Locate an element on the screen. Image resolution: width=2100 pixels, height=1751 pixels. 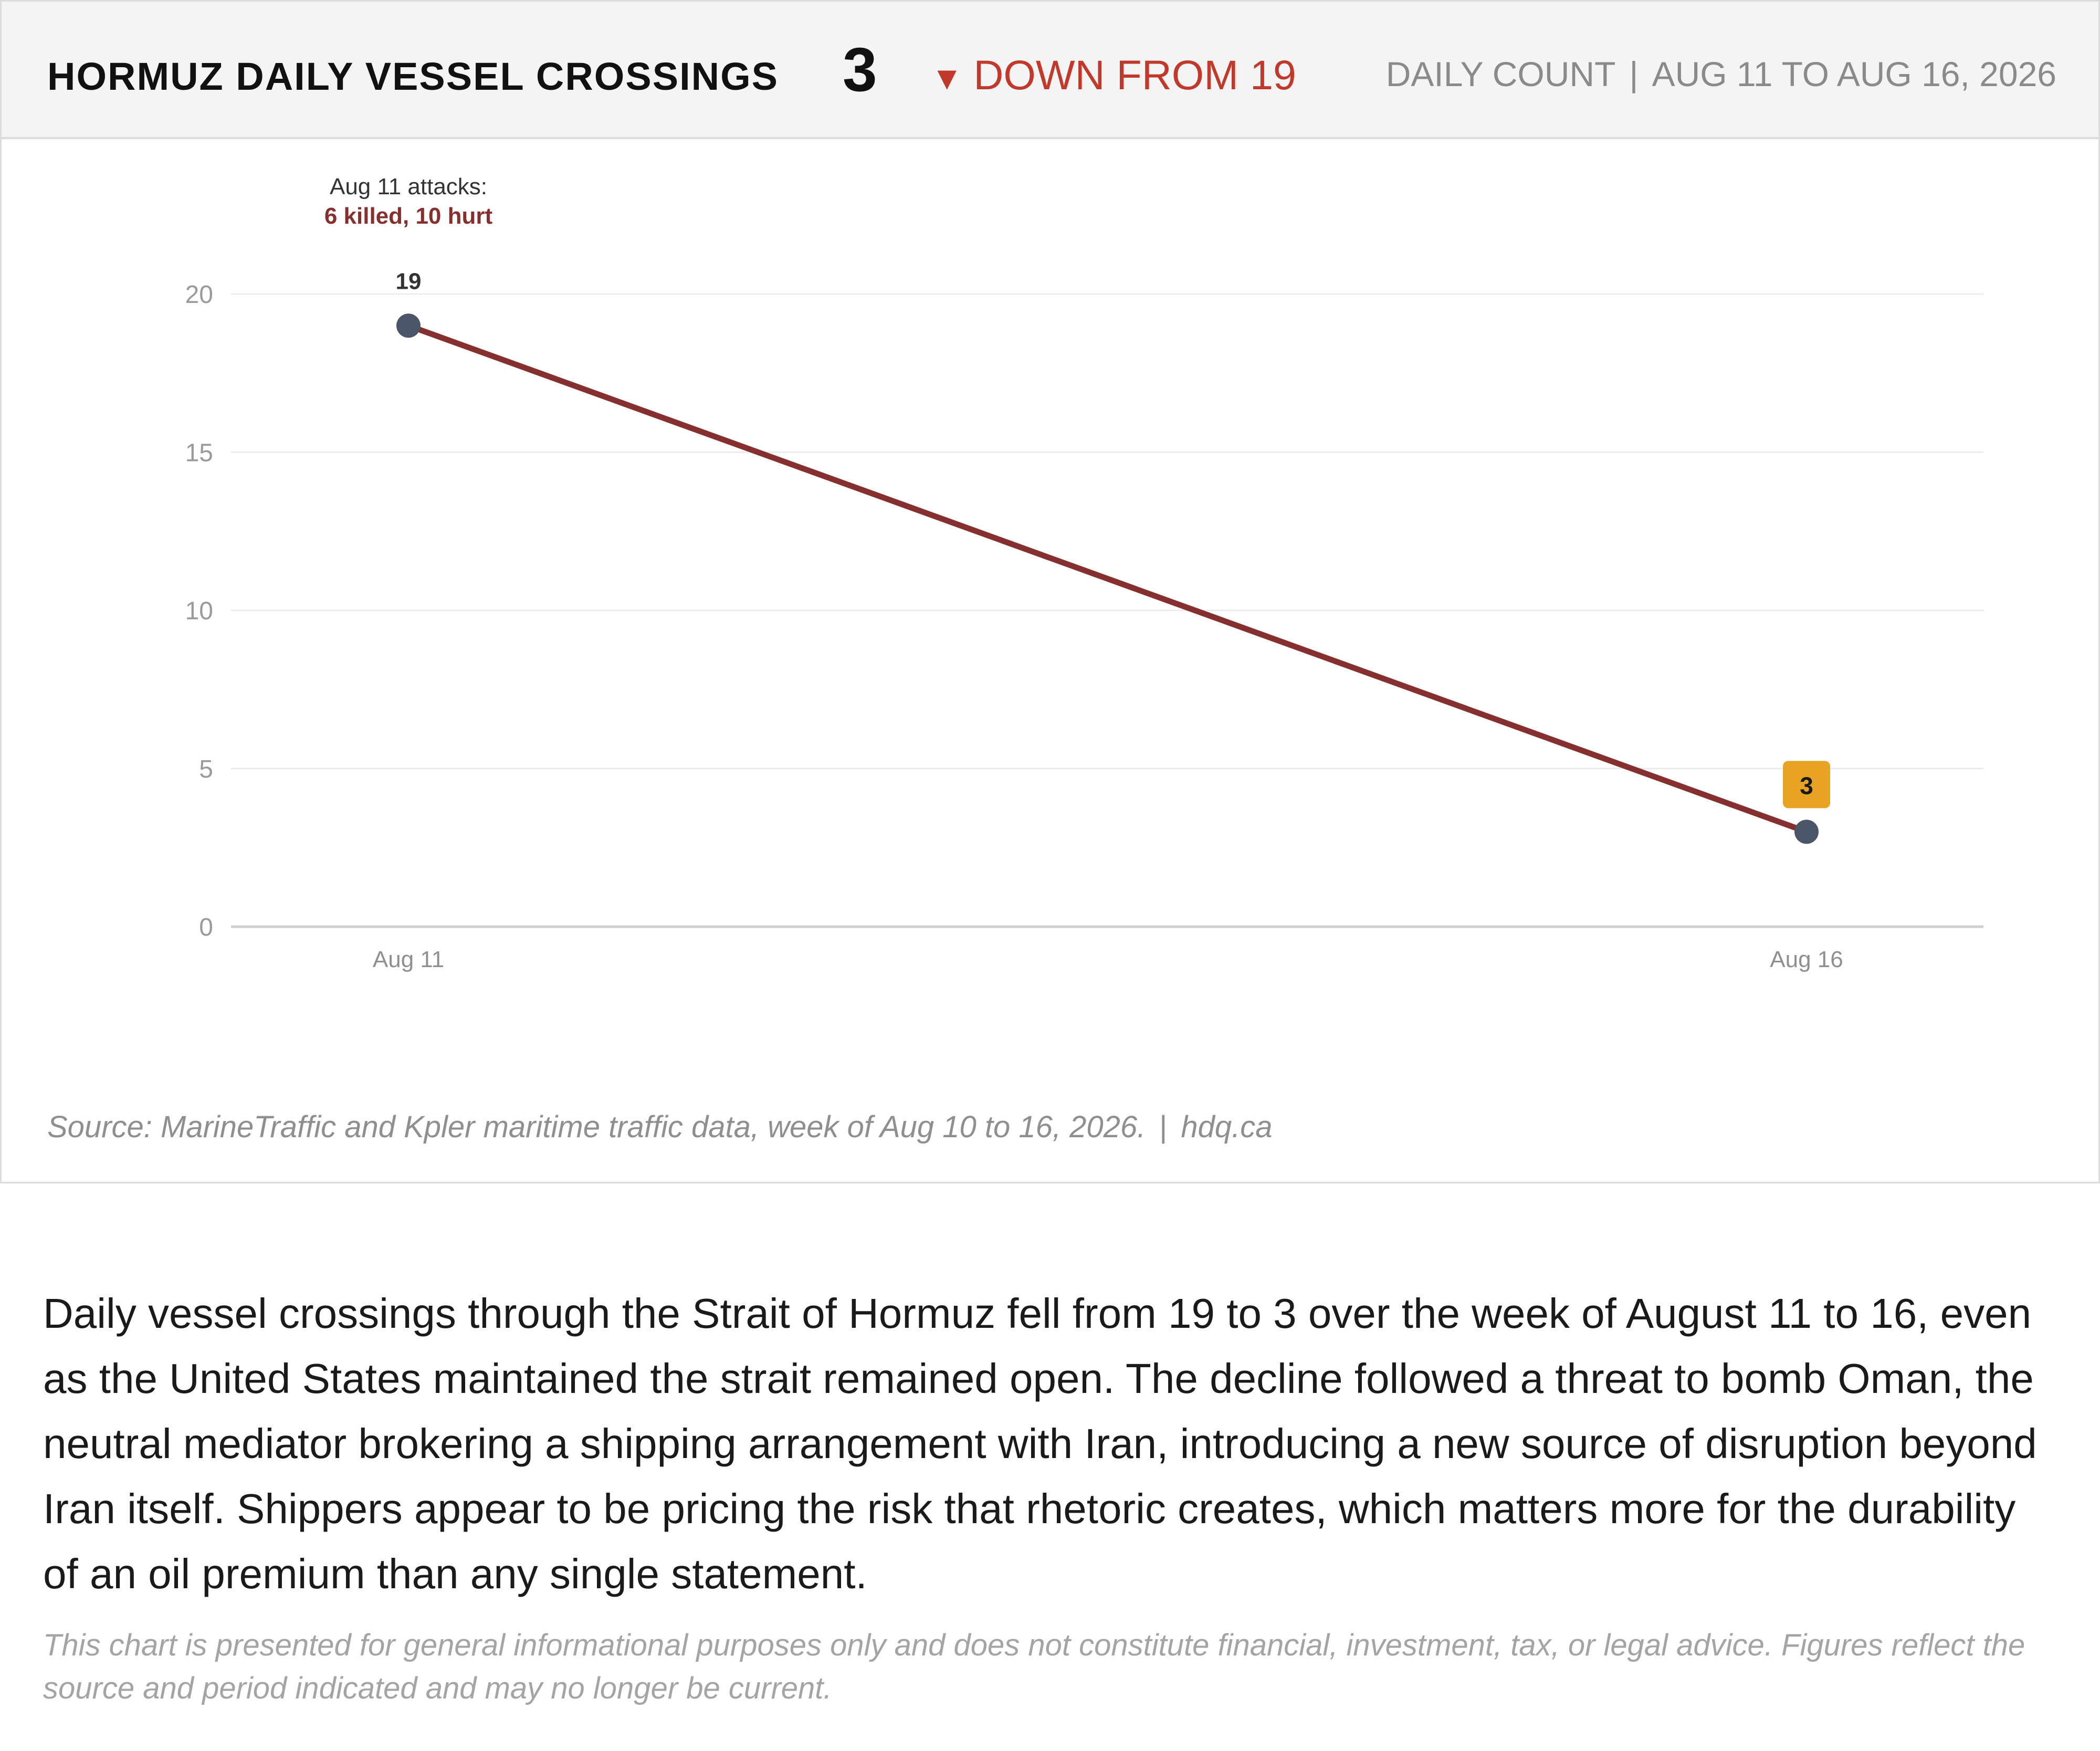
y-tick-label: 15 is located at coordinates (199, 453).